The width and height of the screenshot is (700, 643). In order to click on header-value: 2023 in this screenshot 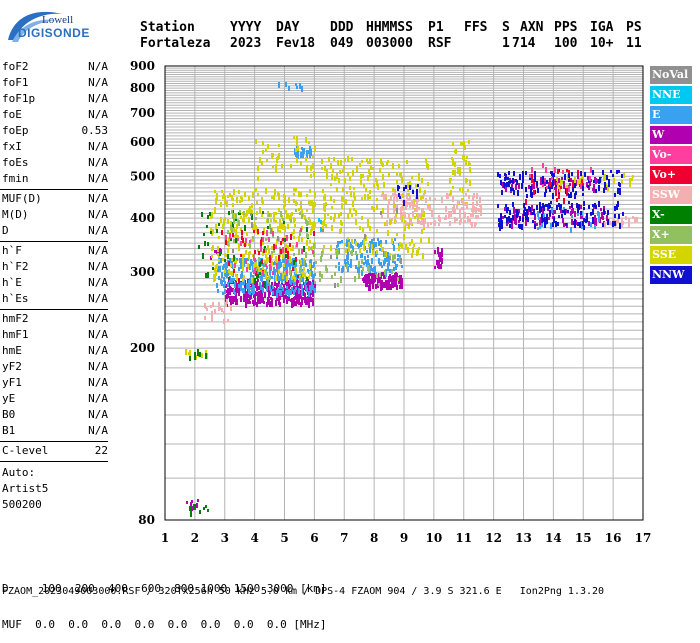, I will do `click(246, 43)`.